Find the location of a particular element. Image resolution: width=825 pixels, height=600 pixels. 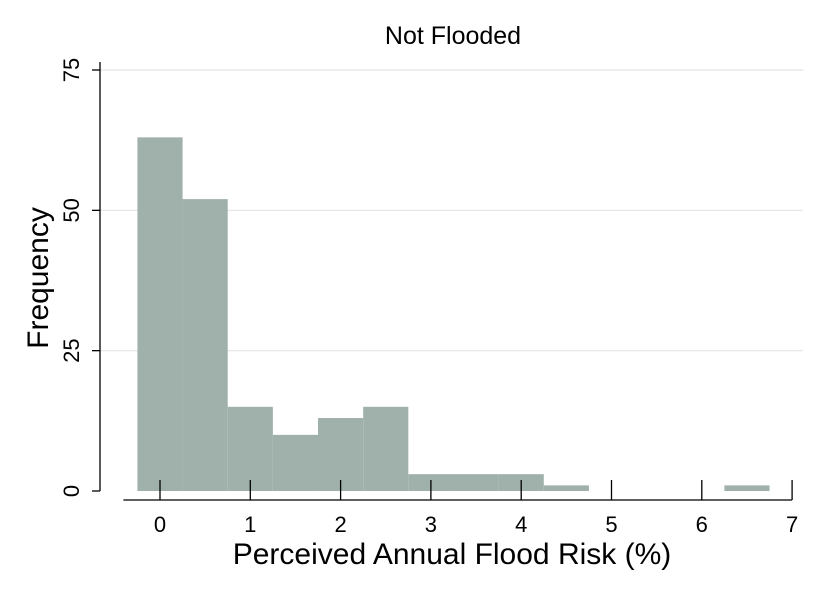

x-tick-label-6: 6 is located at coordinates (702, 524).